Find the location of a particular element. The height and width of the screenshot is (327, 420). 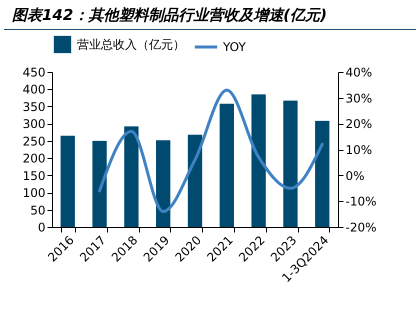

y2-tick-label: 40% is located at coordinates (359, 73).